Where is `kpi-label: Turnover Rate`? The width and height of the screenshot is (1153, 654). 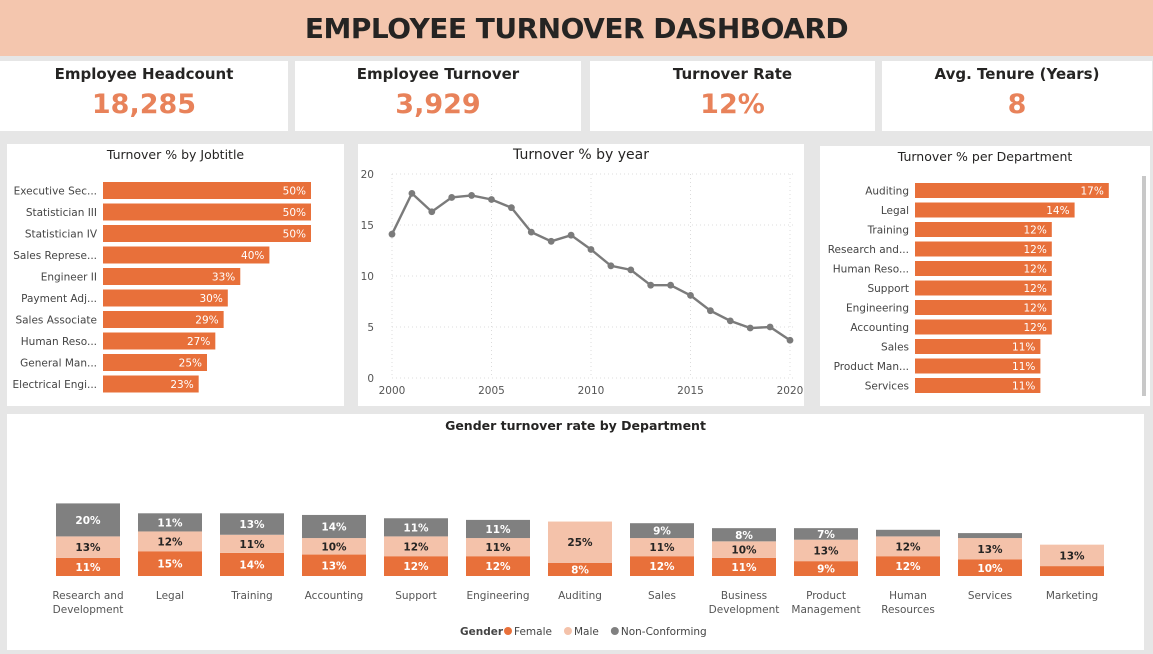 kpi-label: Turnover Rate is located at coordinates (732, 74).